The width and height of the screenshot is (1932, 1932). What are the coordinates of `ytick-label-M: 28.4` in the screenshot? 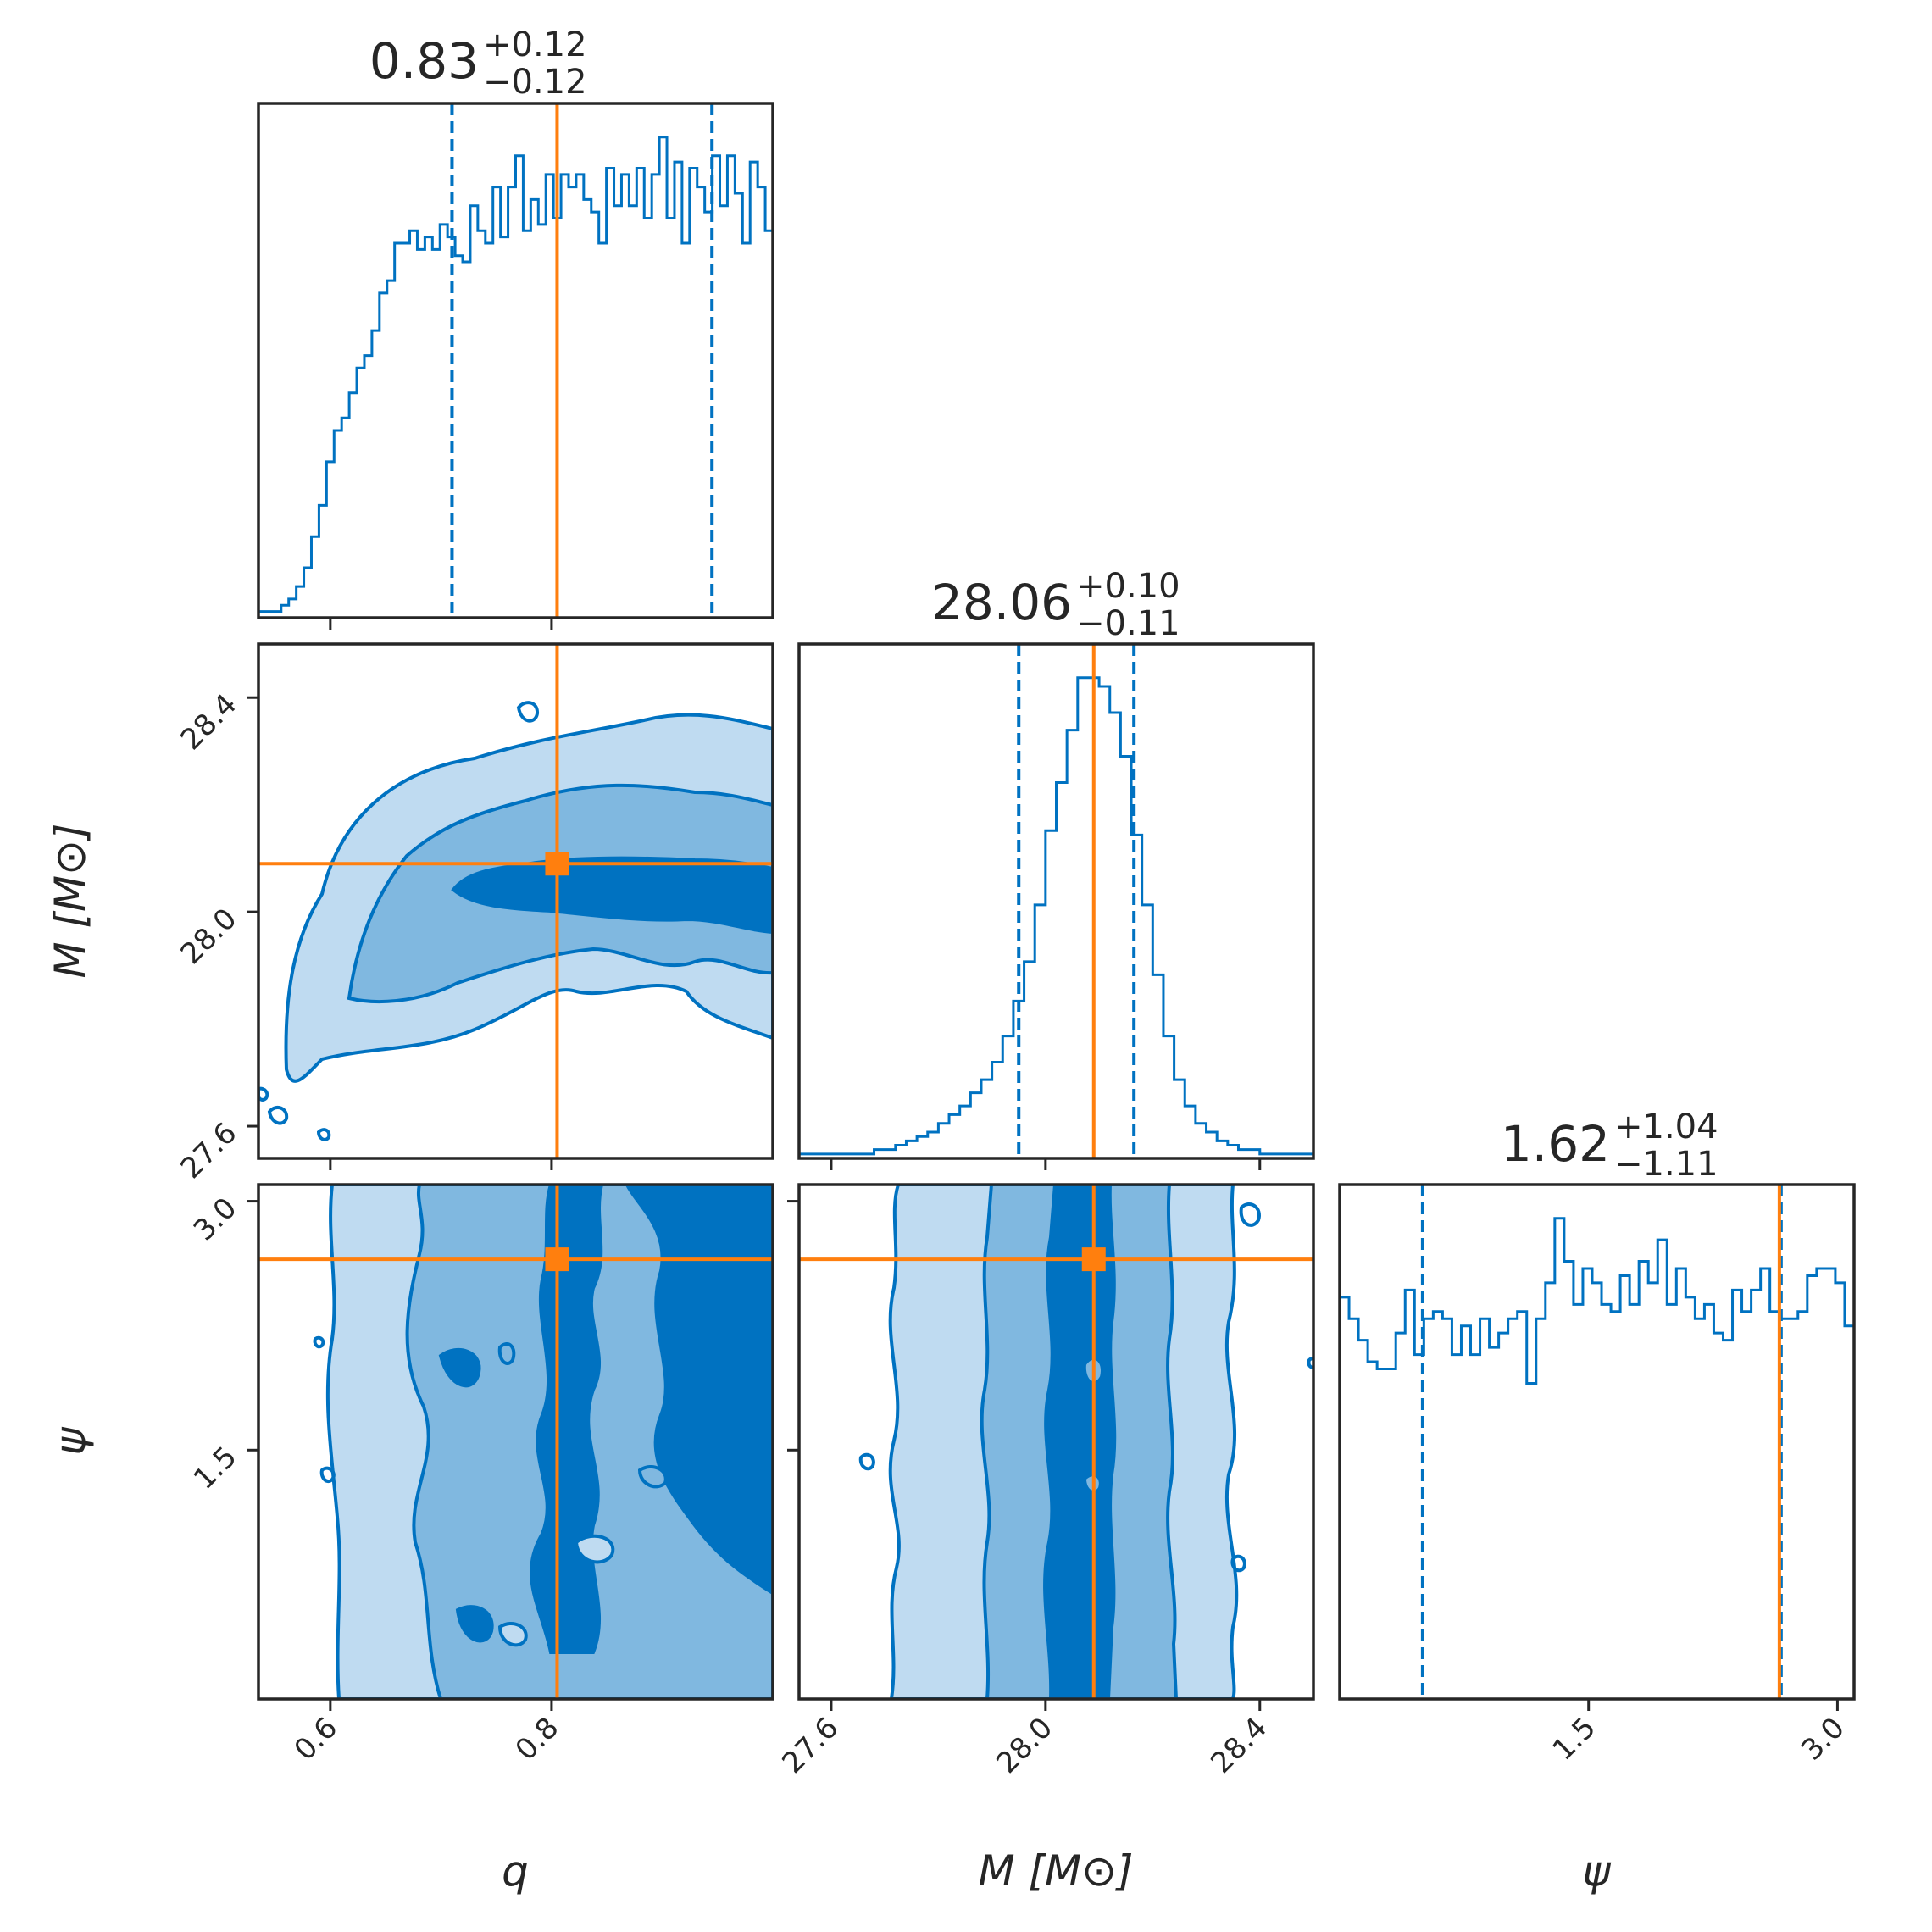 It's located at (209, 722).